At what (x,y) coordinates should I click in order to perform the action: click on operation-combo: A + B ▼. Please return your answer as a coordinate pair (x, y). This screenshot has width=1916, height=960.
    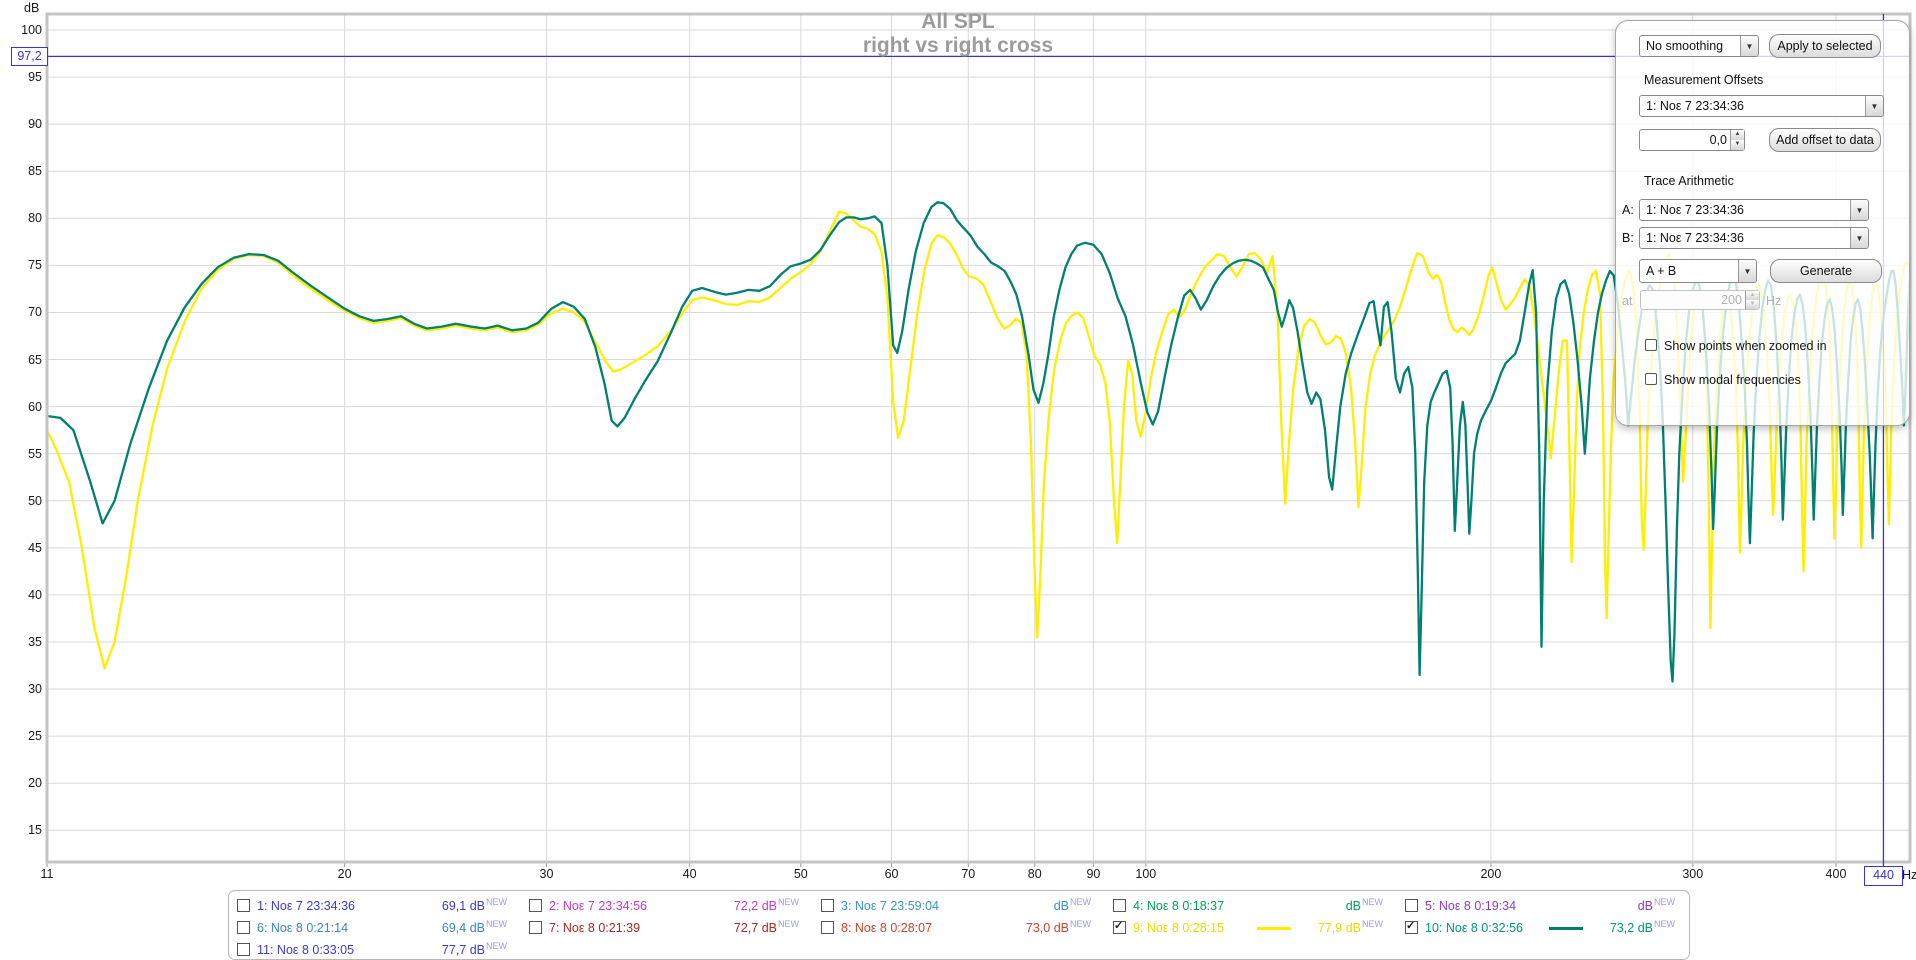
    Looking at the image, I should click on (1698, 271).